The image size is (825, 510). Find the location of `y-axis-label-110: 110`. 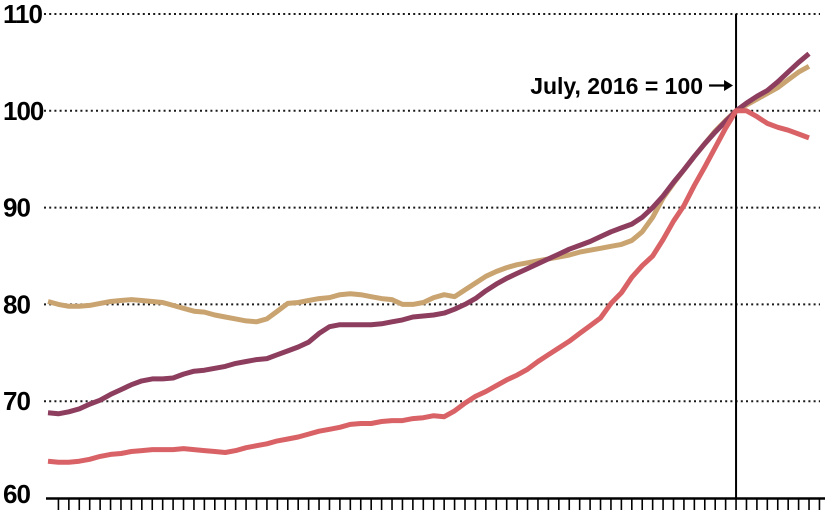

y-axis-label-110: 110 is located at coordinates (22, 14).